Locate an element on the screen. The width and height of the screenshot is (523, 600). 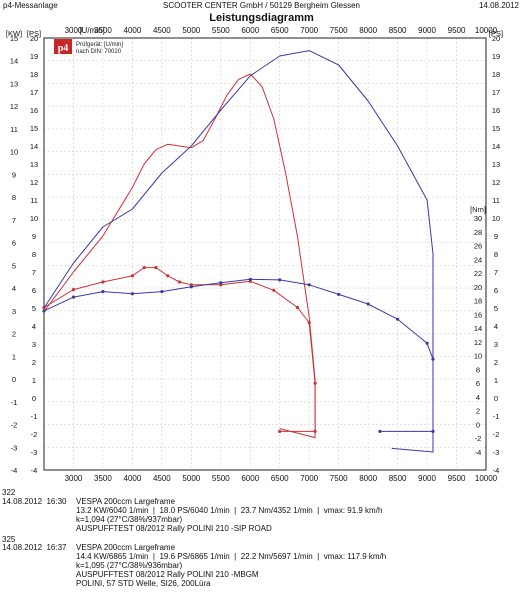
kw-tick-label: 2 is located at coordinates (14, 334).